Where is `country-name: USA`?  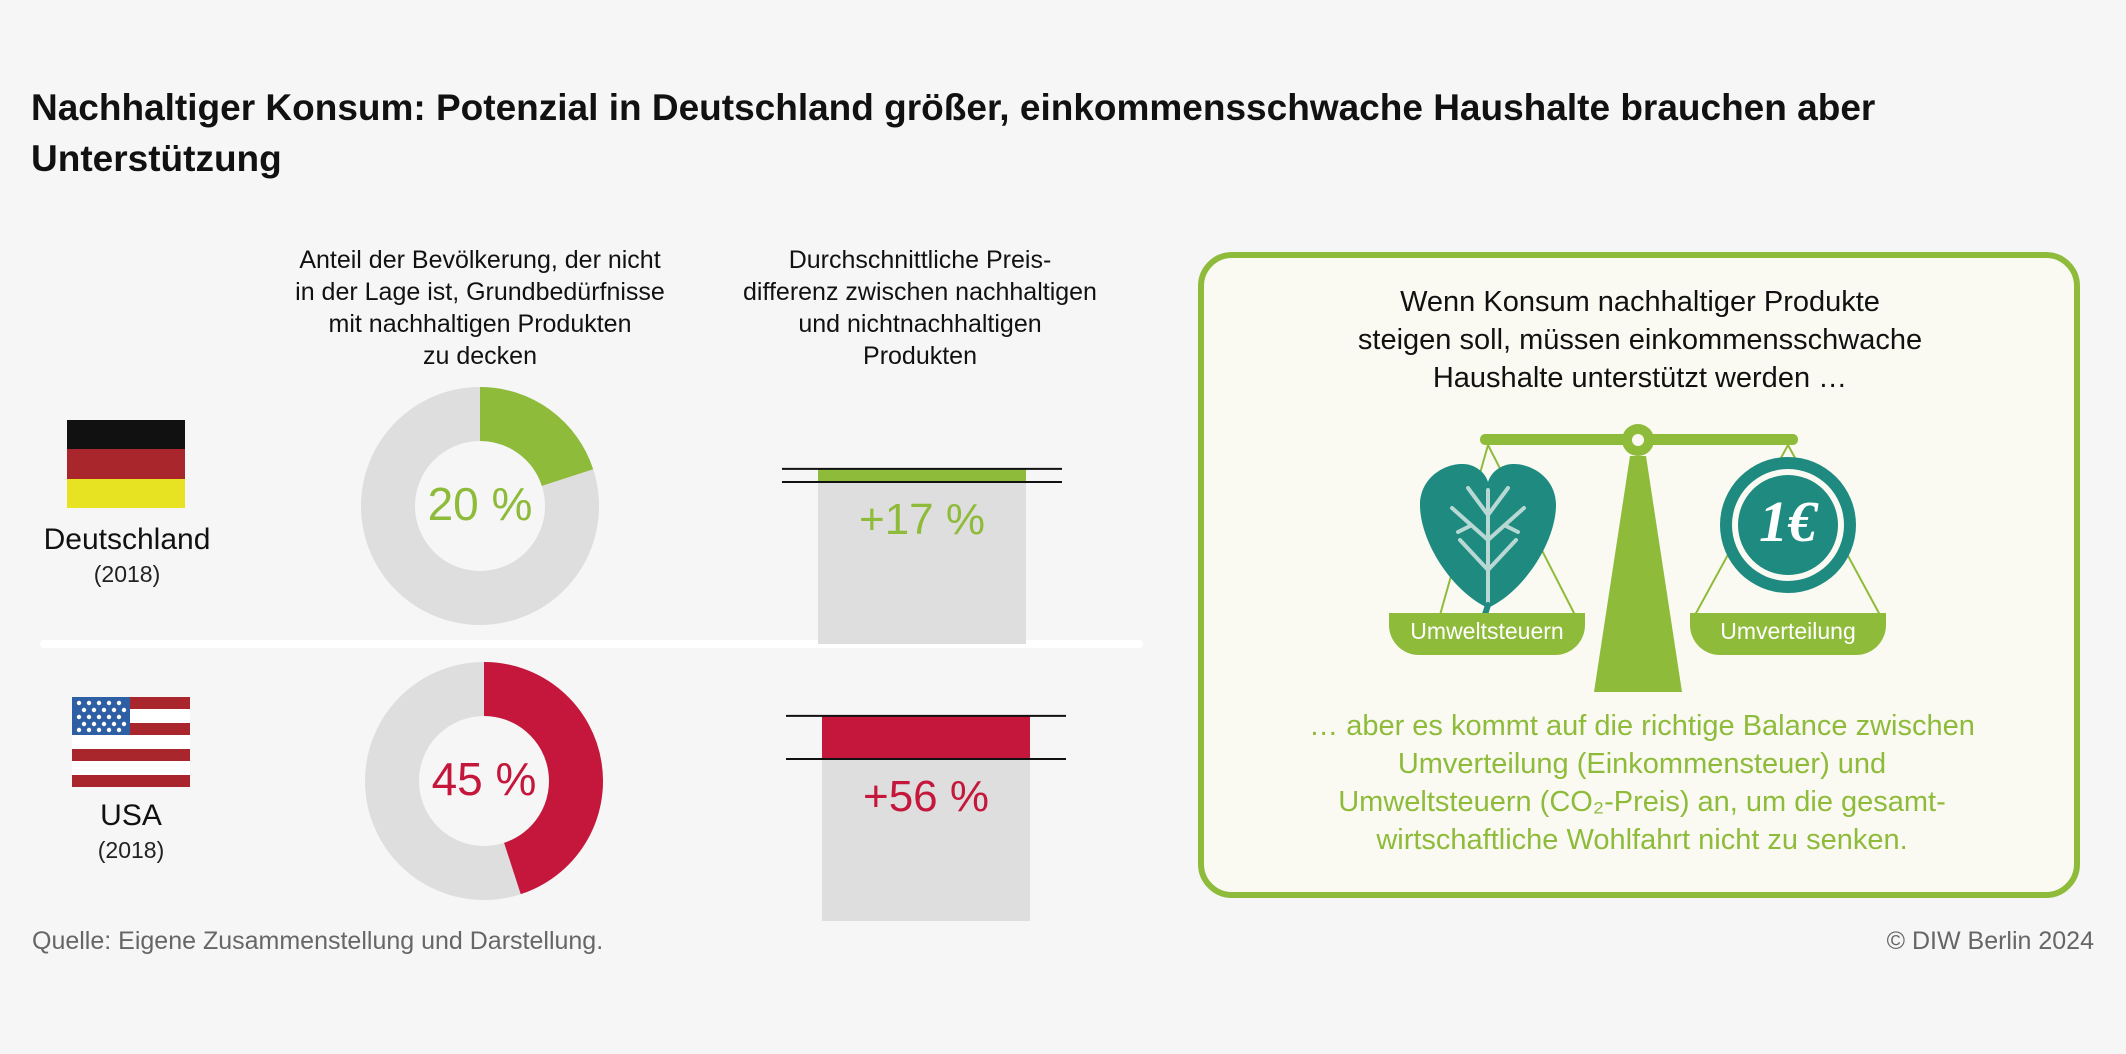
country-name: USA is located at coordinates (131, 815).